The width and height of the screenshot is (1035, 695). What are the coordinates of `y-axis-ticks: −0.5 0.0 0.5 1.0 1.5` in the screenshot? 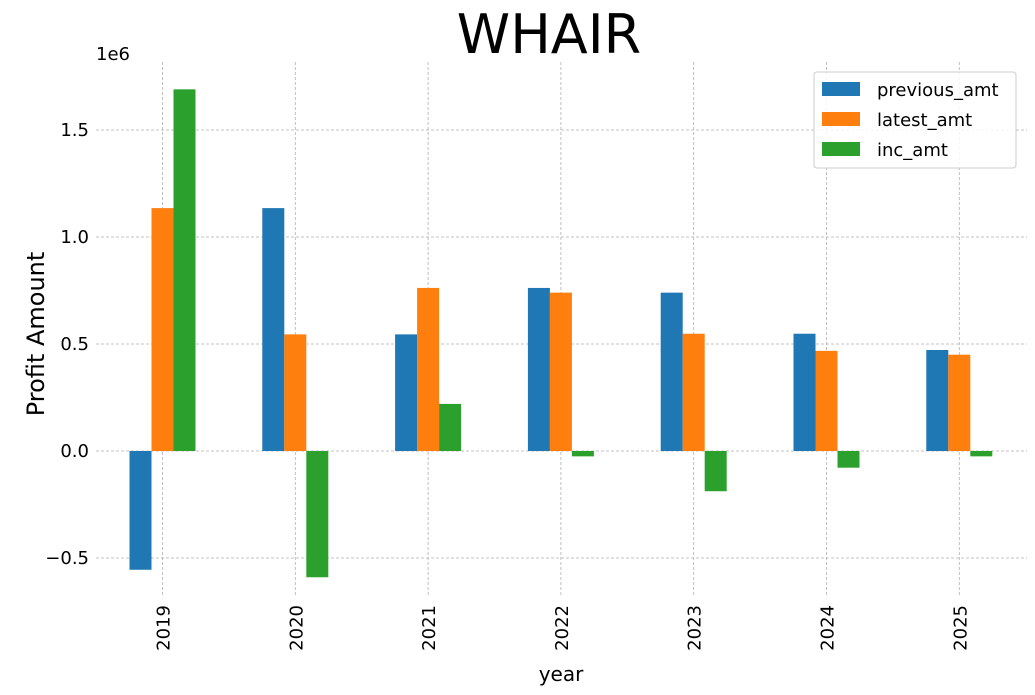 It's located at (67, 344).